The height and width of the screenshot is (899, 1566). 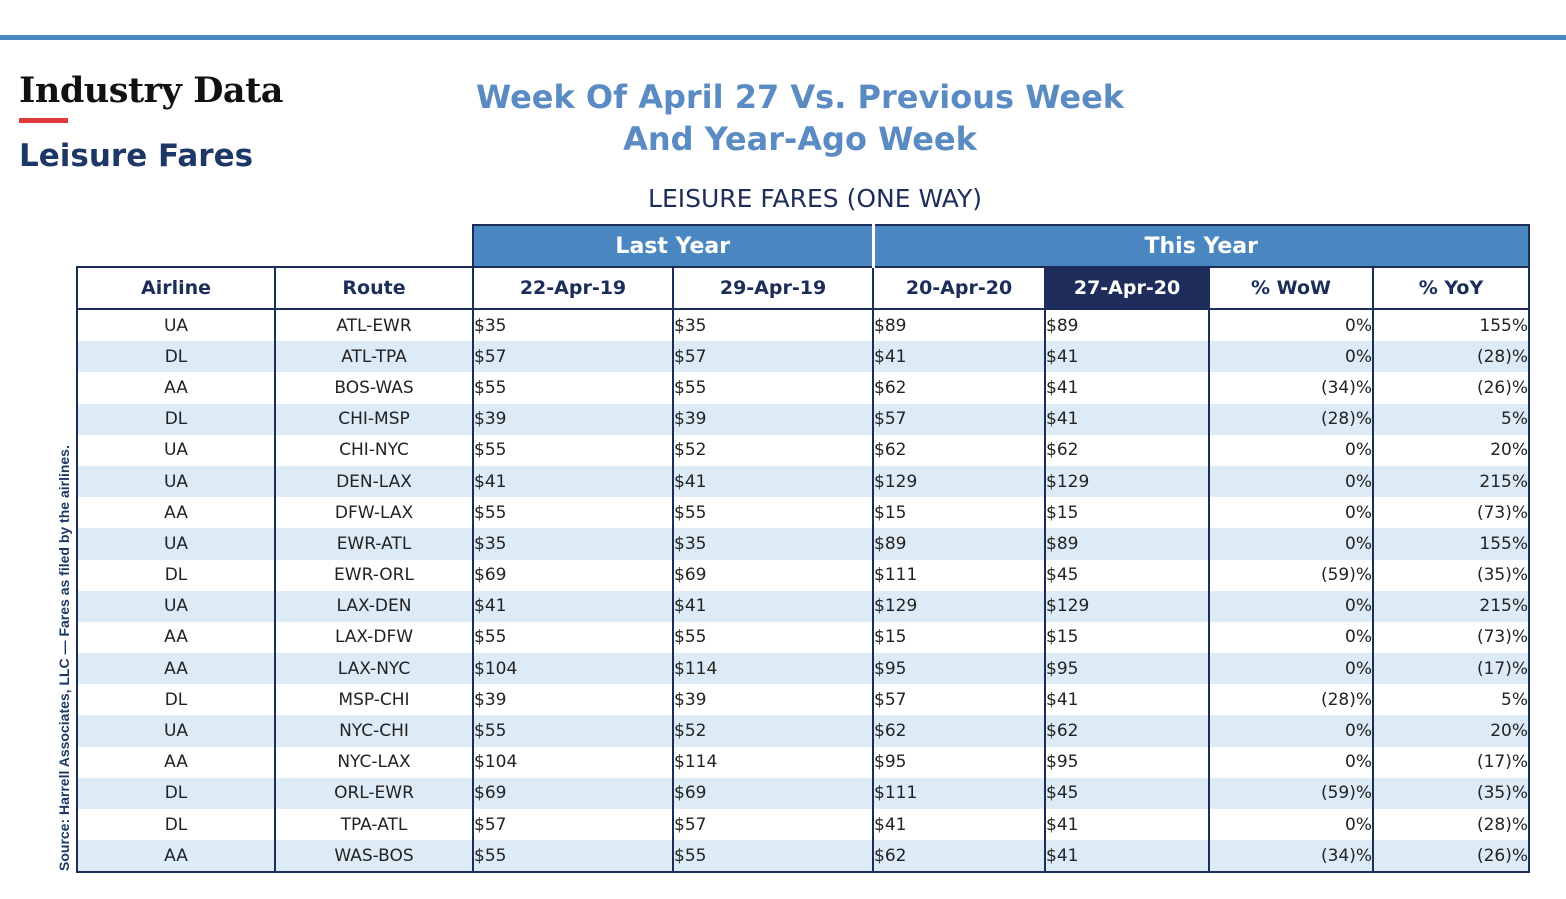 What do you see at coordinates (374, 606) in the screenshot?
I see `route-cell: LAX-DEN` at bounding box center [374, 606].